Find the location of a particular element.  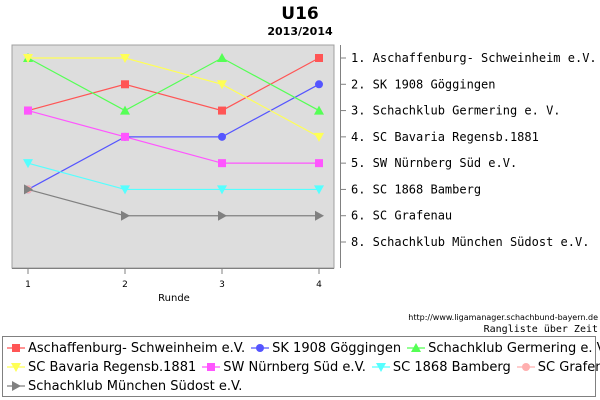

legend-label: SW Nürnberg Süd e.V. is located at coordinates (294, 367).